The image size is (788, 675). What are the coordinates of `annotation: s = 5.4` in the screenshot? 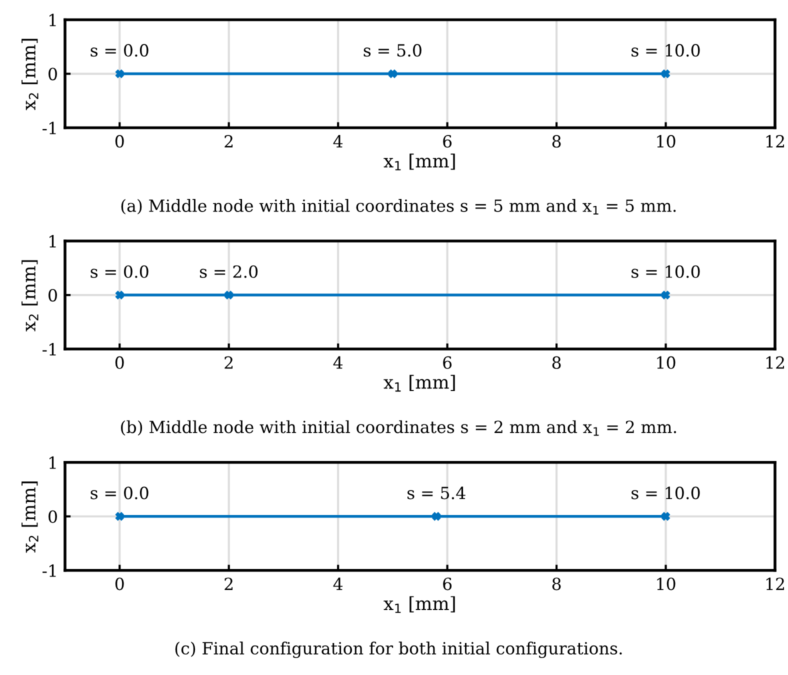 It's located at (437, 493).